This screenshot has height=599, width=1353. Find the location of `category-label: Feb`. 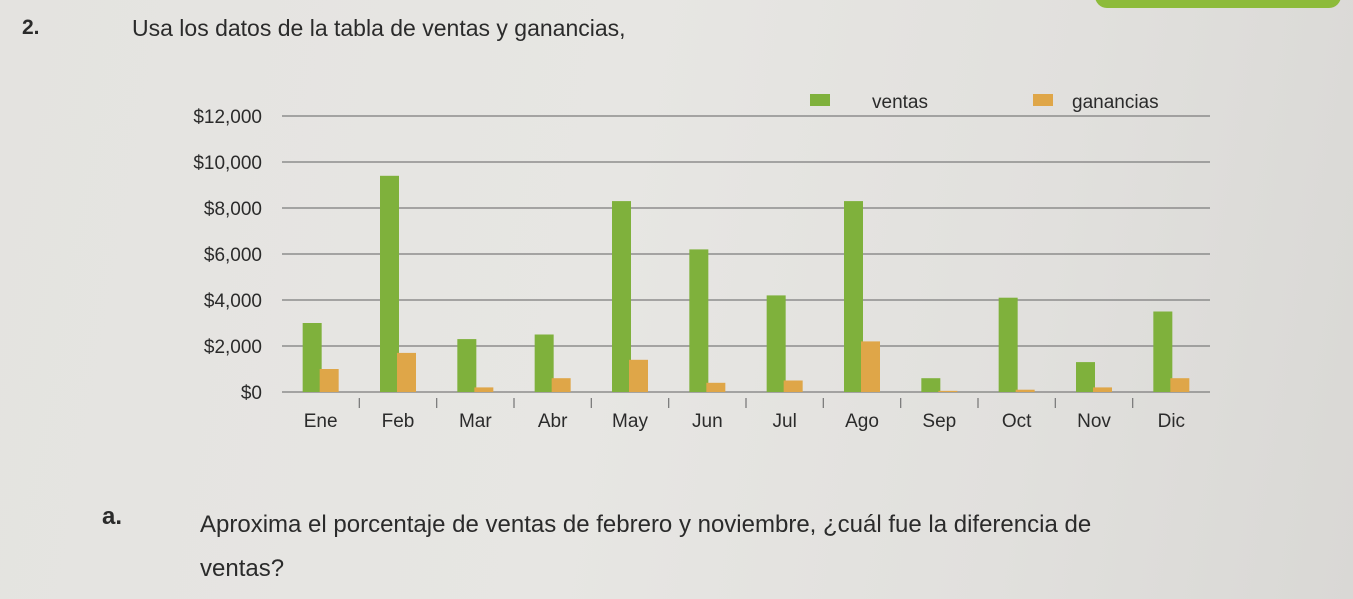

category-label: Feb is located at coordinates (398, 421).